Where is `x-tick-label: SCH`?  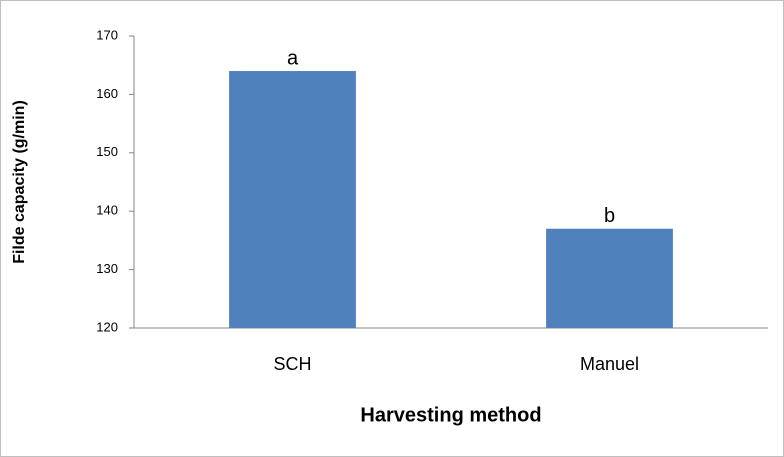 x-tick-label: SCH is located at coordinates (292, 364).